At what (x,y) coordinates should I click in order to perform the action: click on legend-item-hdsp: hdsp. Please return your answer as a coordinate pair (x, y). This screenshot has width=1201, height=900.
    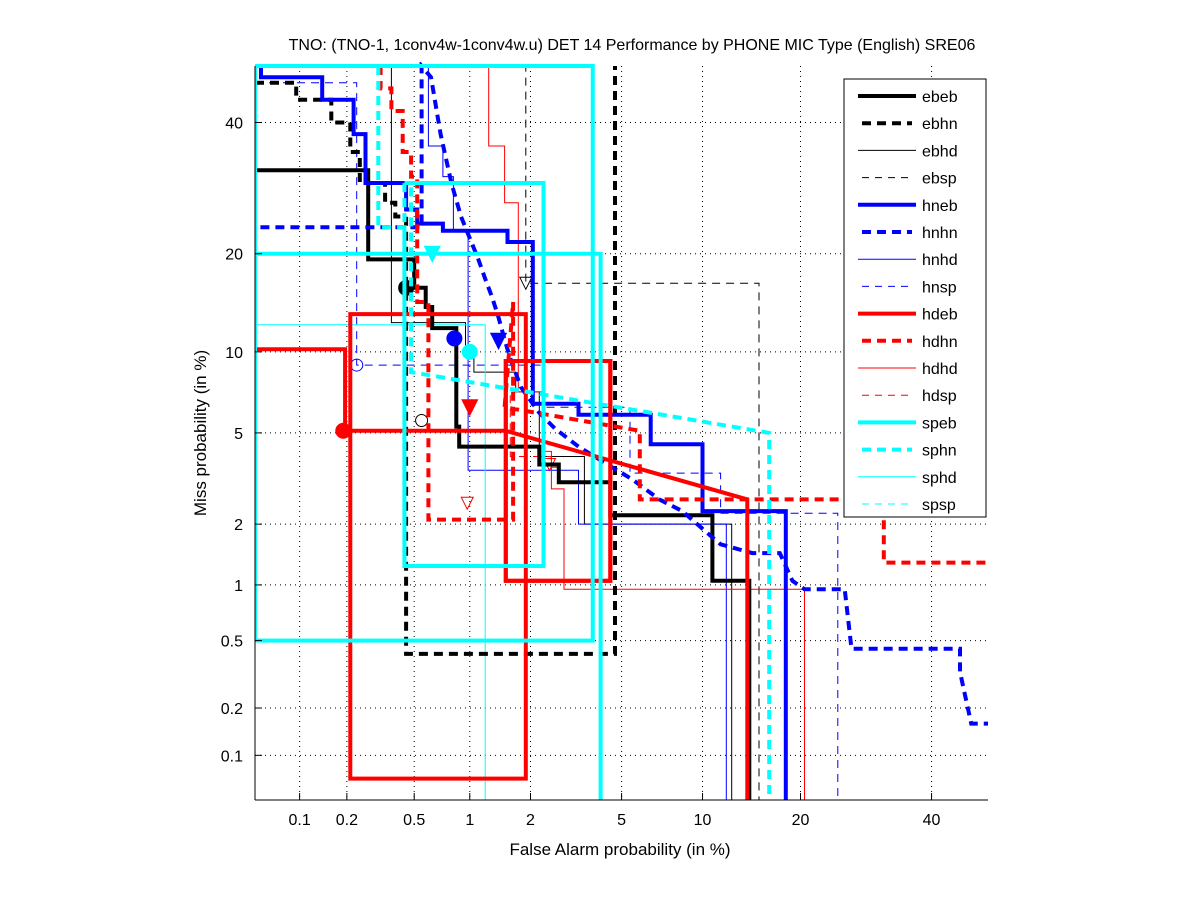
    Looking at the image, I should click on (909, 396).